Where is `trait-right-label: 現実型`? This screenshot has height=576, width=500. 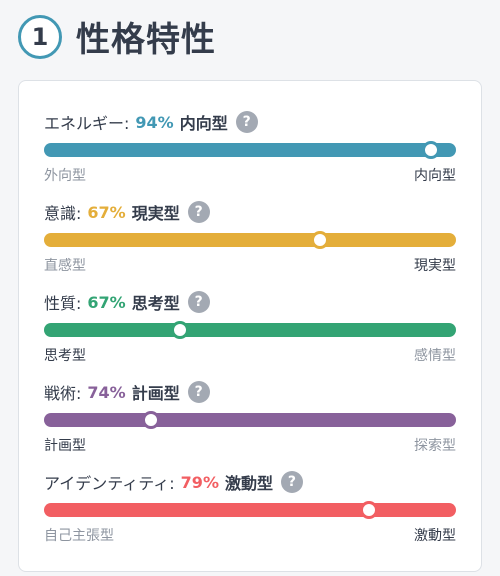 trait-right-label: 現実型 is located at coordinates (435, 266).